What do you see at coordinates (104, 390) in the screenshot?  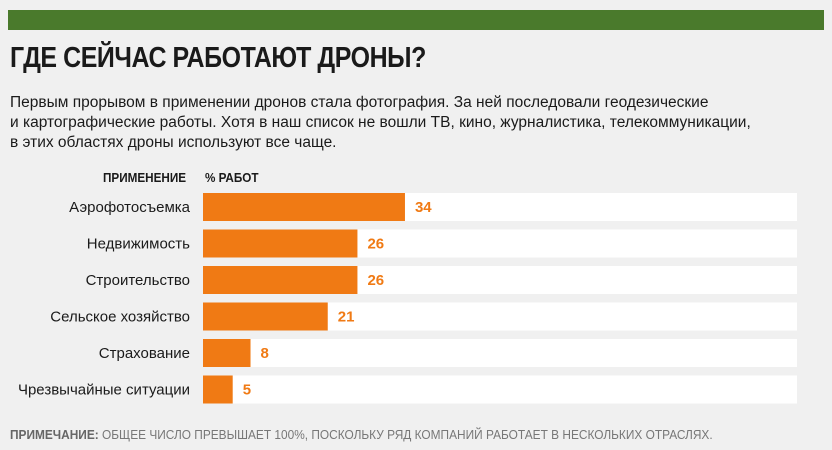 I see `category-label: Чрезвычайные ситуации` at bounding box center [104, 390].